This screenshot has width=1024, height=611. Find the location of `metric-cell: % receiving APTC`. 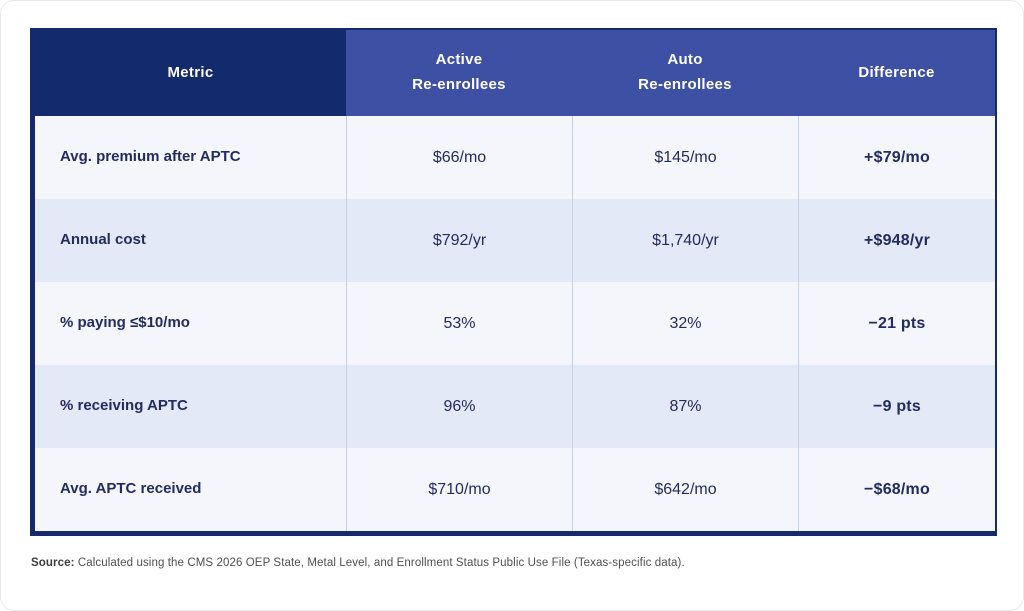

metric-cell: % receiving APTC is located at coordinates (190, 406).